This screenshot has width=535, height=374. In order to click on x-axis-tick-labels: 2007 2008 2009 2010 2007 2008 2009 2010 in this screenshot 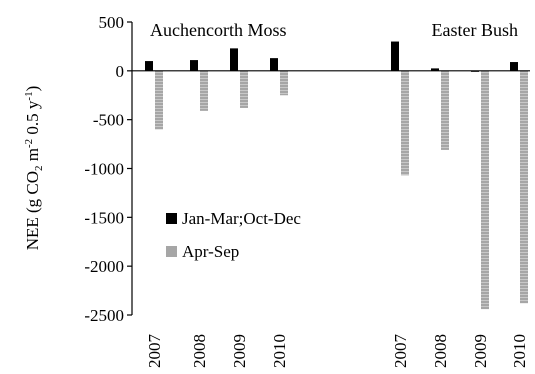, I will do `click(337, 351)`.